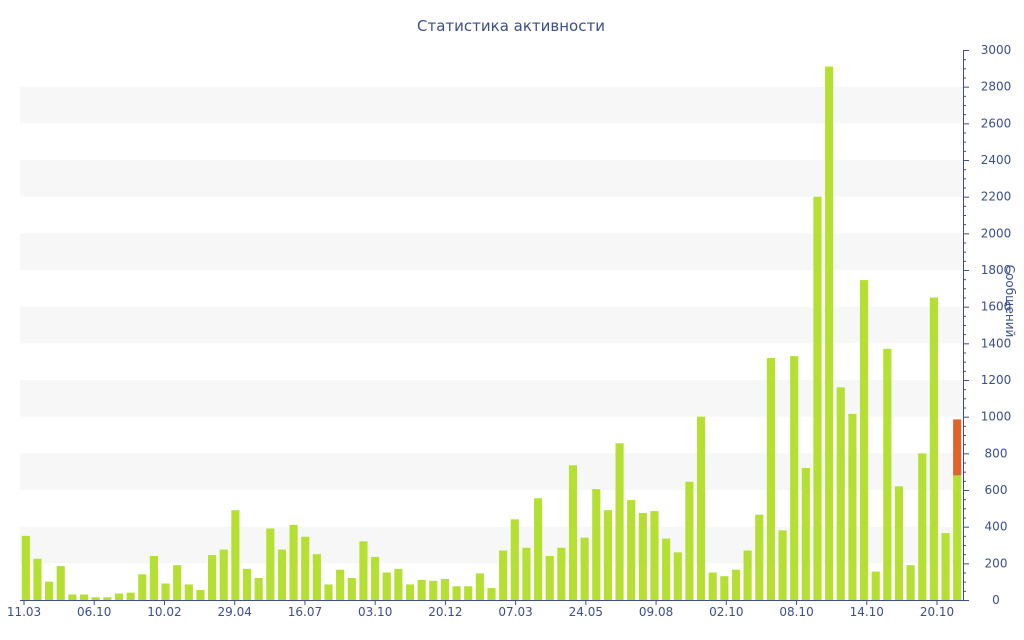 The height and width of the screenshot is (640, 1024). What do you see at coordinates (996, 87) in the screenshot?
I see `y-tick-label: 2800` at bounding box center [996, 87].